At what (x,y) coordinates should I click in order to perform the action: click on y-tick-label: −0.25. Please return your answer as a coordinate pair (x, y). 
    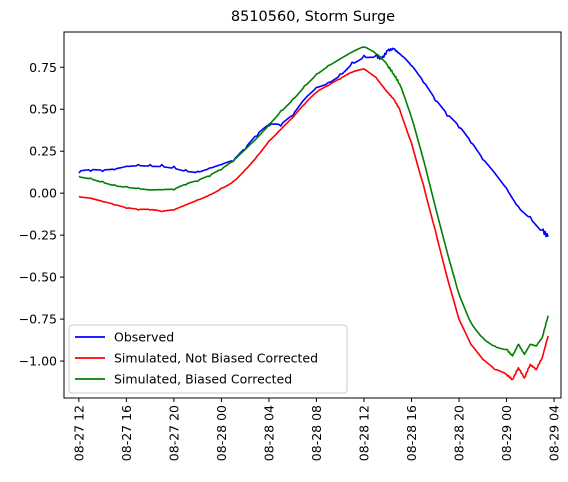
    Looking at the image, I should click on (38, 235).